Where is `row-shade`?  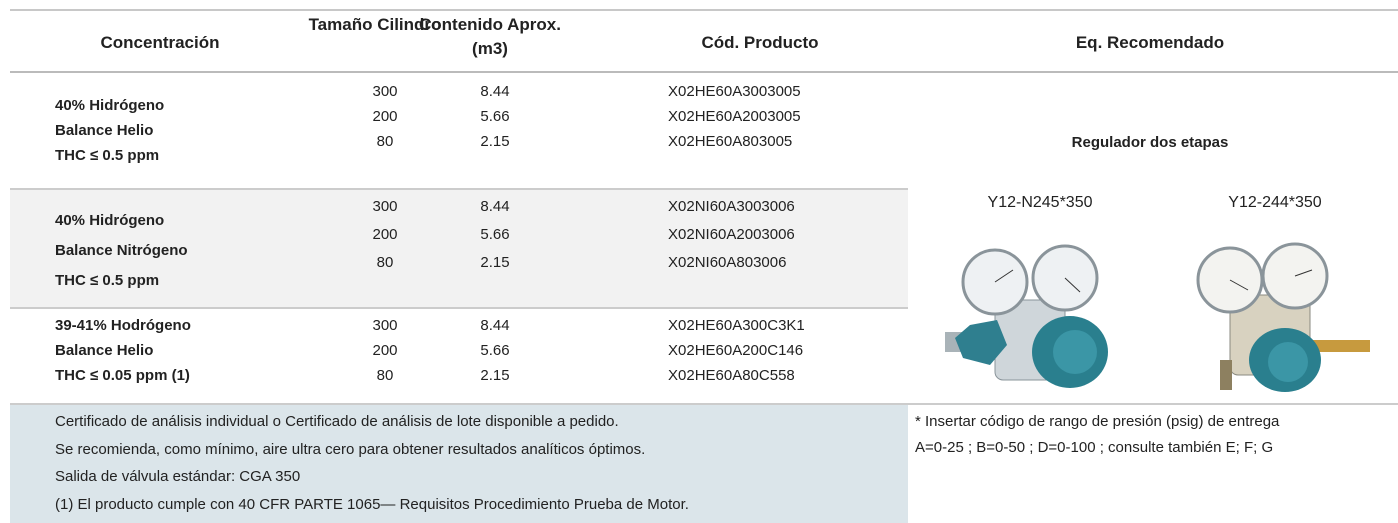
row-shade is located at coordinates (459, 249).